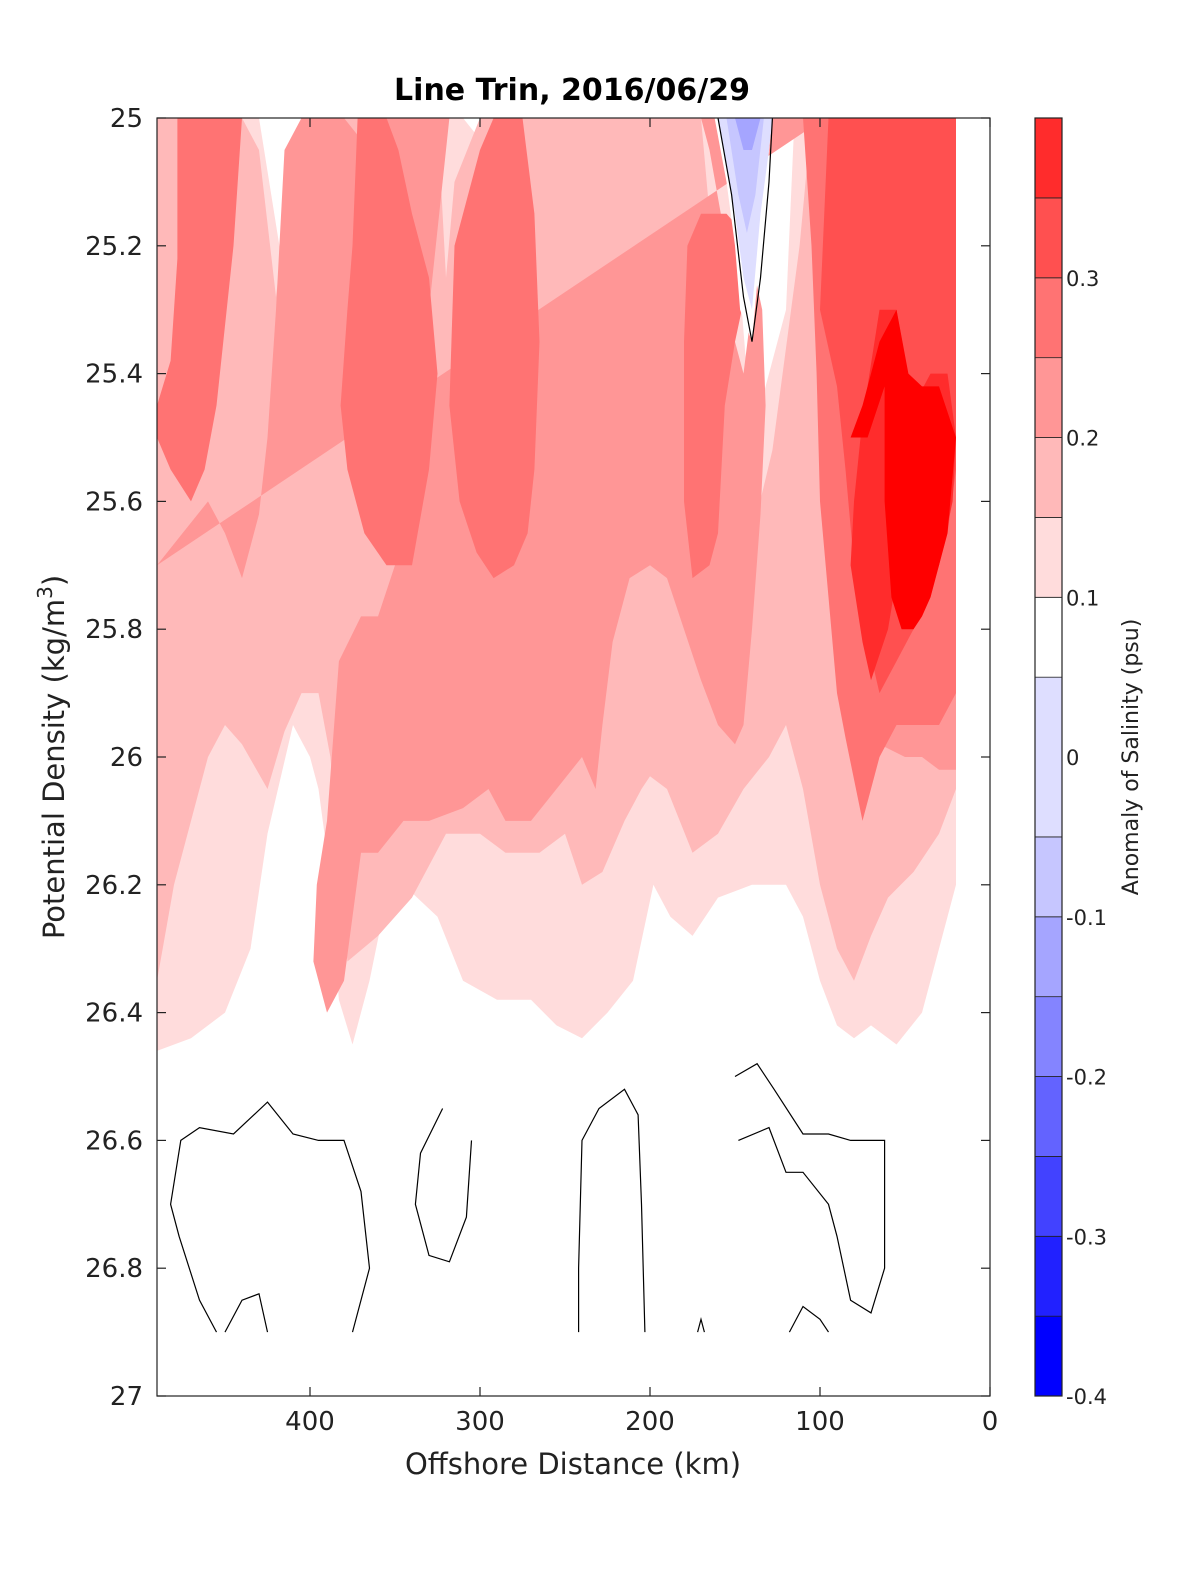 This screenshot has height=1575, width=1200. I want to click on y-tick-label: 26.8, so click(114, 1269).